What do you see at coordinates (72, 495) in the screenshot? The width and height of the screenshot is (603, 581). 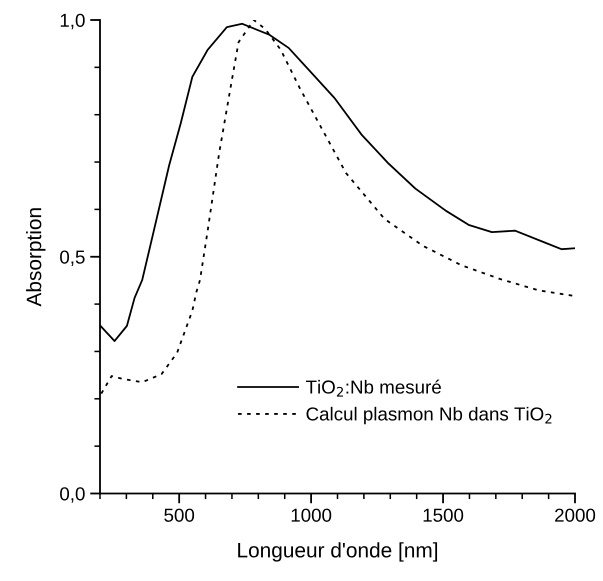 I see `y-tick-label: 0,0` at bounding box center [72, 495].